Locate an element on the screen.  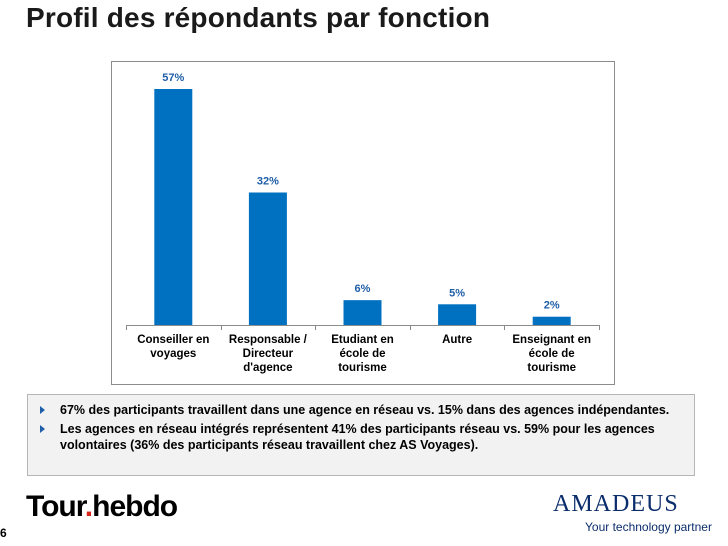
page-title: Profil des répondants par fonction is located at coordinates (258, 17).